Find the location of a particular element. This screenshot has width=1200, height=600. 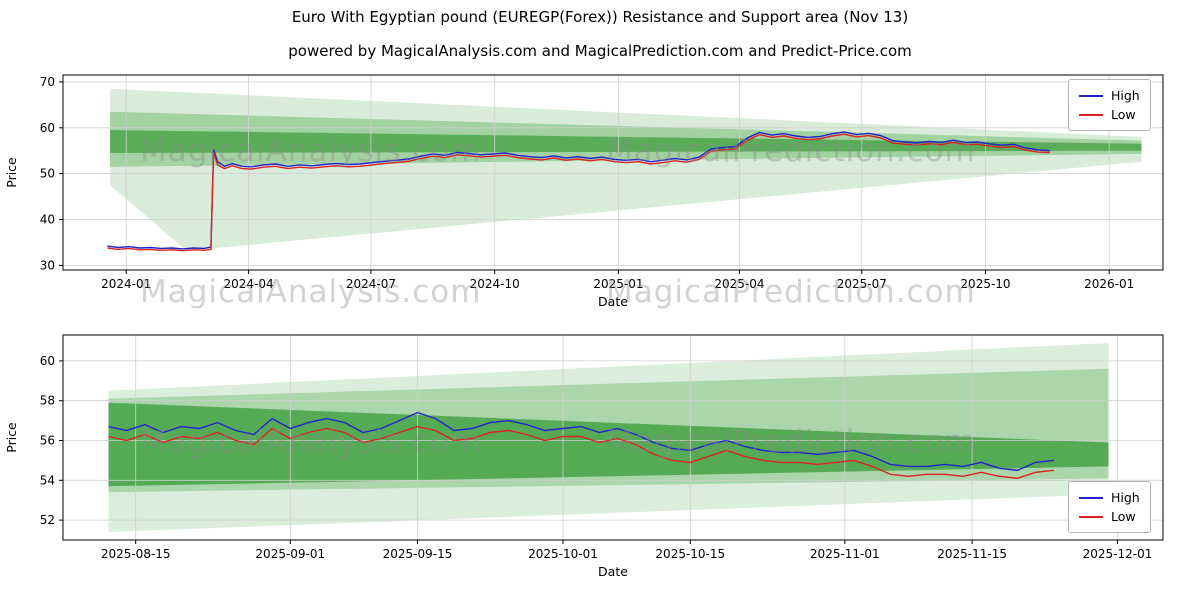

svg-text: 2025-12-01 is located at coordinates (1118, 554).